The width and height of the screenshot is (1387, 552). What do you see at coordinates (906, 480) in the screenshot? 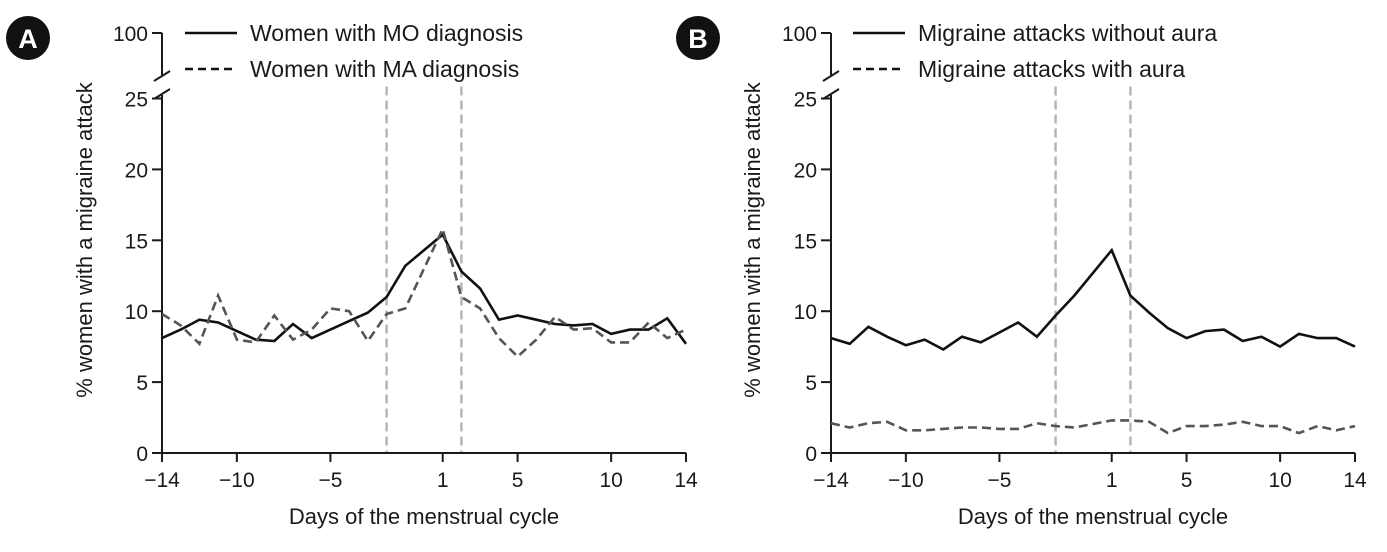
I see `panel-b-x-tick-label-1: −10` at bounding box center [906, 480].